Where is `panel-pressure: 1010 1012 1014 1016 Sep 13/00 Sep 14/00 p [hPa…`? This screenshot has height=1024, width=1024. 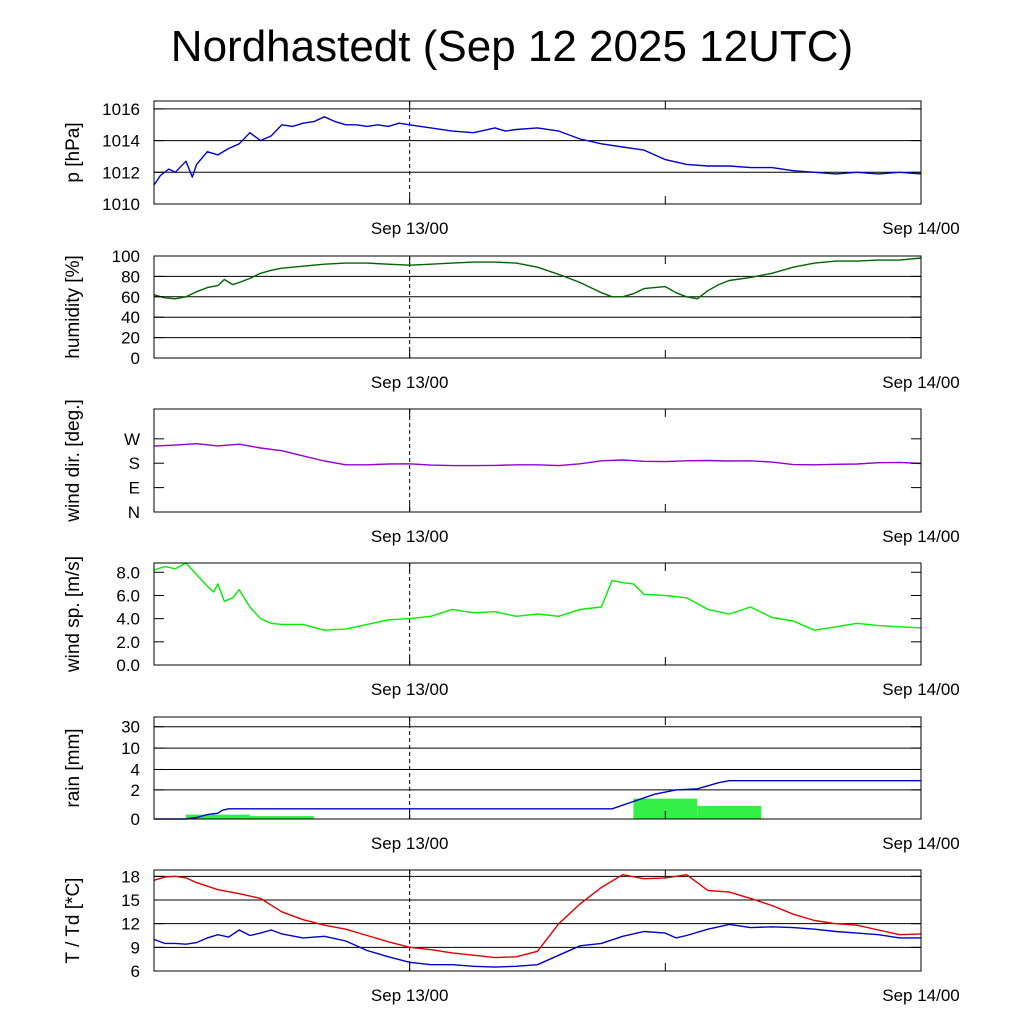 panel-pressure: 1010 1012 1014 1016 Sep 13/00 Sep 14/00 p [hPa… is located at coordinates (511, 169).